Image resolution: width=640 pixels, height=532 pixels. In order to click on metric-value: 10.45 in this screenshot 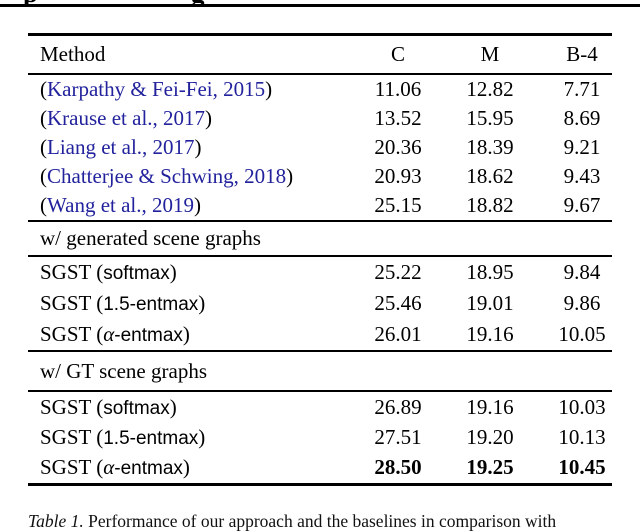, I will do `click(582, 467)`.